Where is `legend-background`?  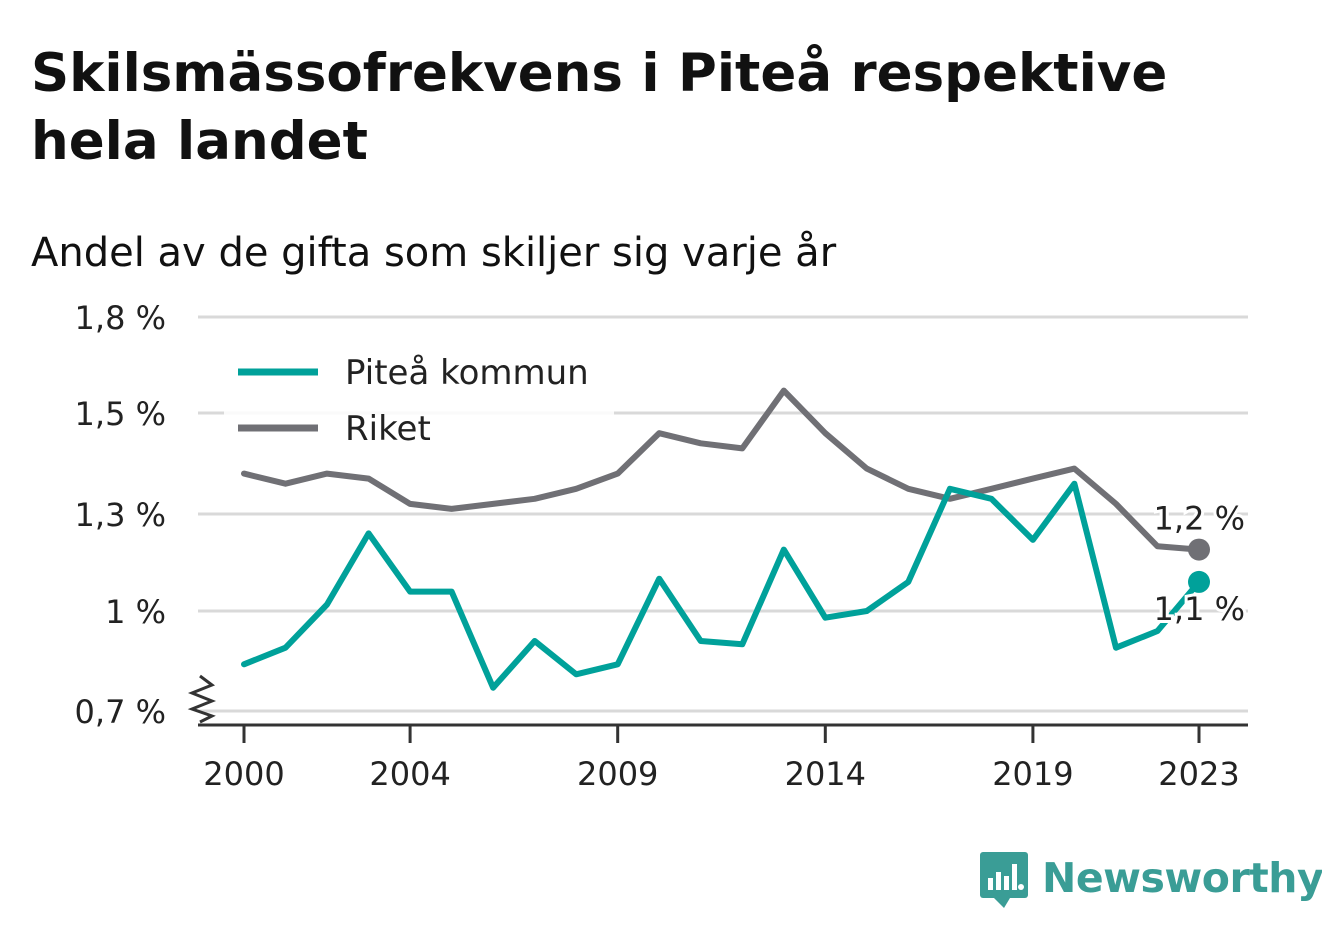
legend-background is located at coordinates (419, 403).